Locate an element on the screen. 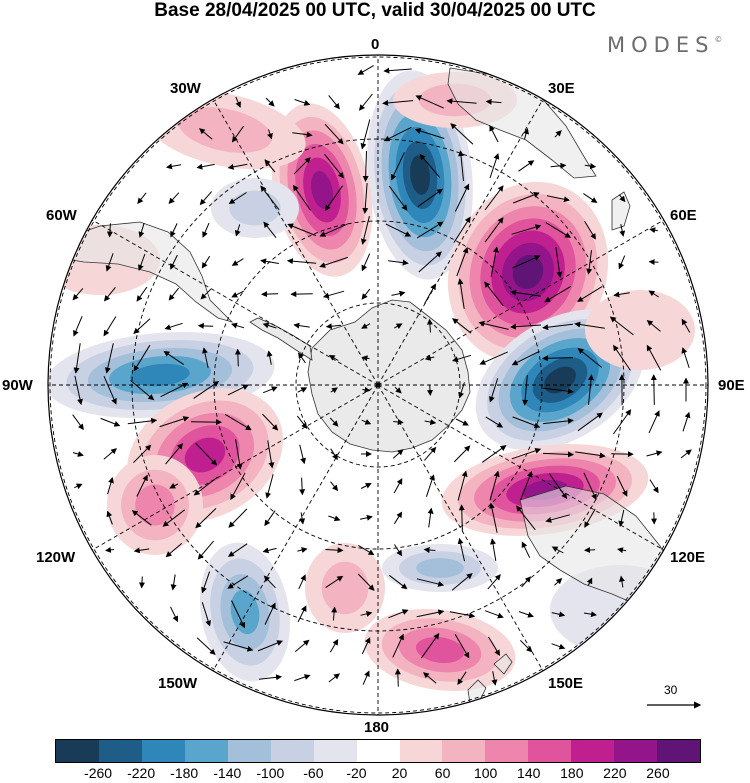 The image size is (750, 783). colorbar-tick-label: -140 is located at coordinates (227, 773).